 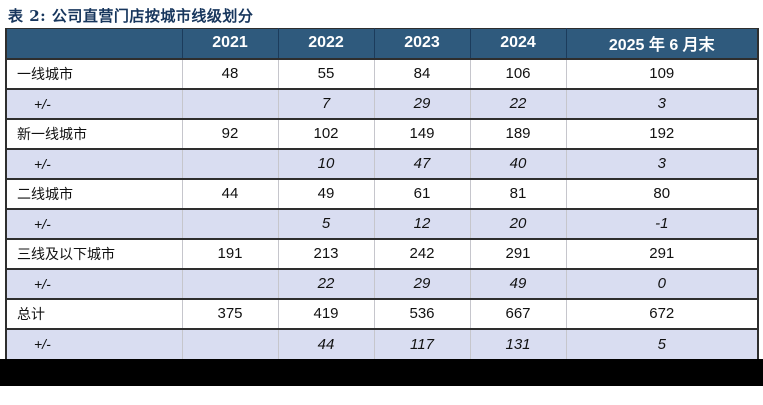 I want to click on value-cell: 191, so click(x=229, y=253).